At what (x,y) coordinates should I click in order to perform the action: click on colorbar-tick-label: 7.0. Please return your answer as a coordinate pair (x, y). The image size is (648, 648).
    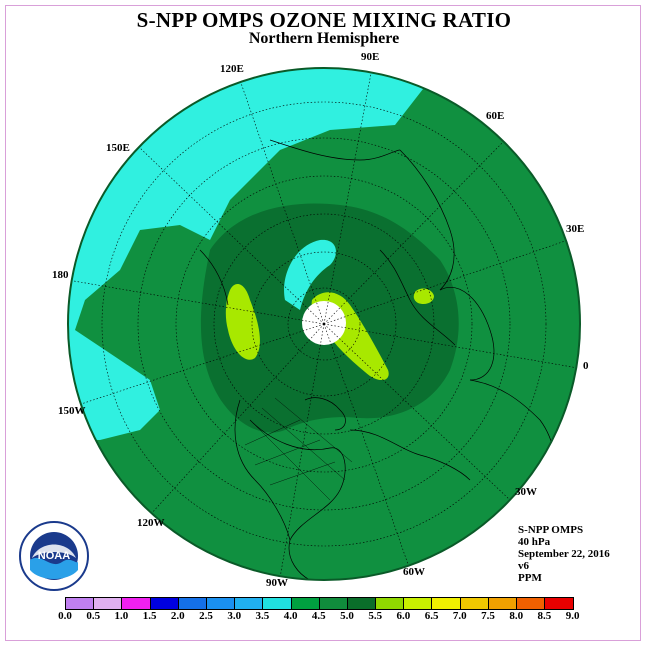
    Looking at the image, I should click on (459, 616).